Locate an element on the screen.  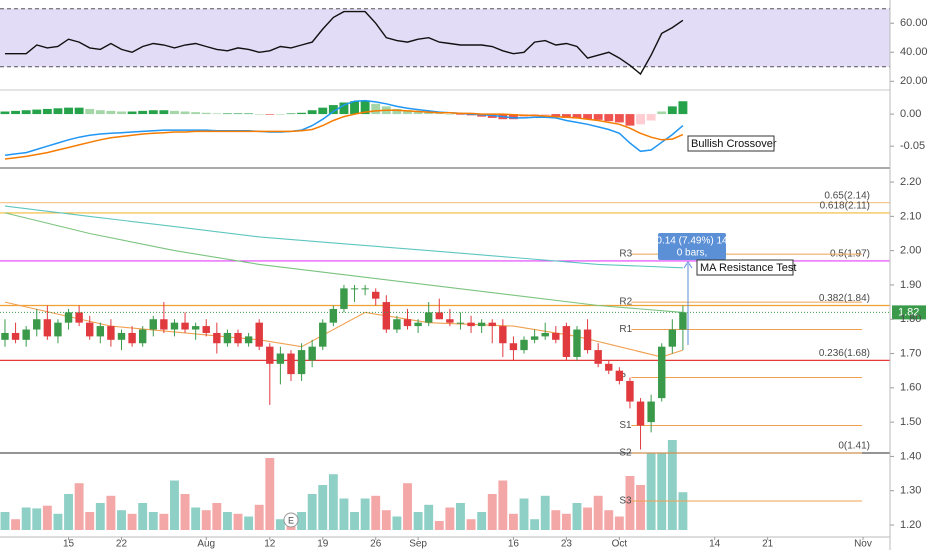
y-tick-label: 1.80 is located at coordinates (910, 319).